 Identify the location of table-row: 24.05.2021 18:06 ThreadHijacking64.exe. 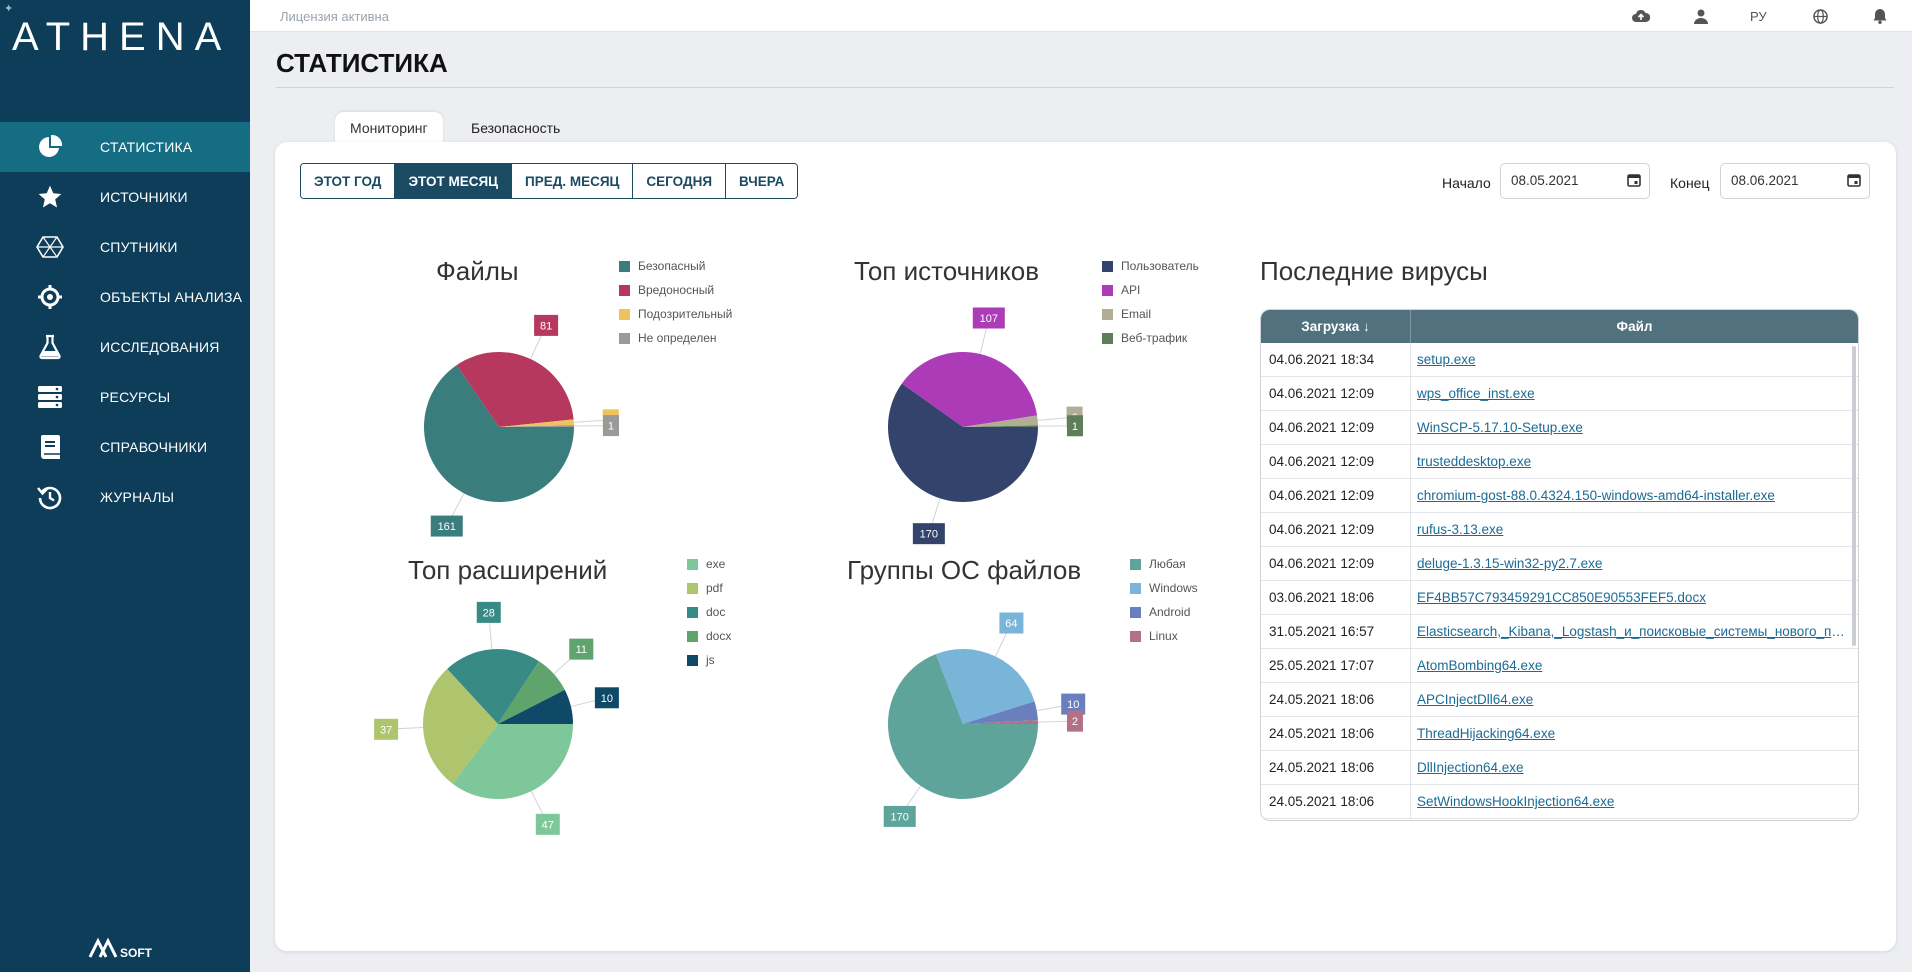
(1559, 734).